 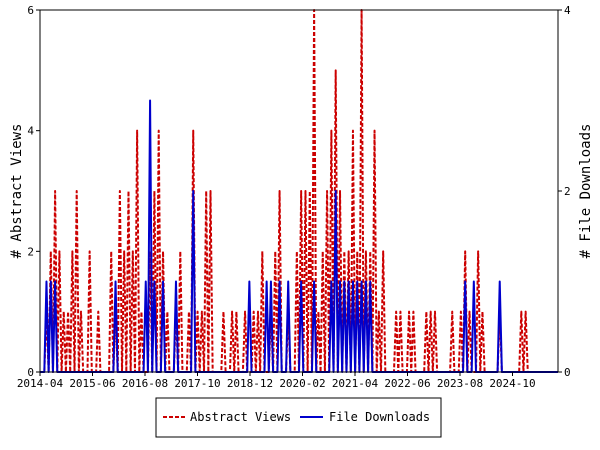 I want to click on x-tick-label-4: 2018-12, so click(x=250, y=383).